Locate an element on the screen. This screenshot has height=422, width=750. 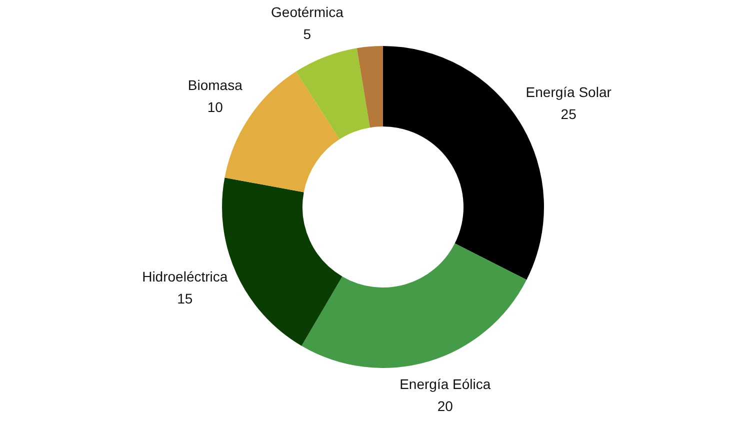
data-label: 20 is located at coordinates (445, 406).